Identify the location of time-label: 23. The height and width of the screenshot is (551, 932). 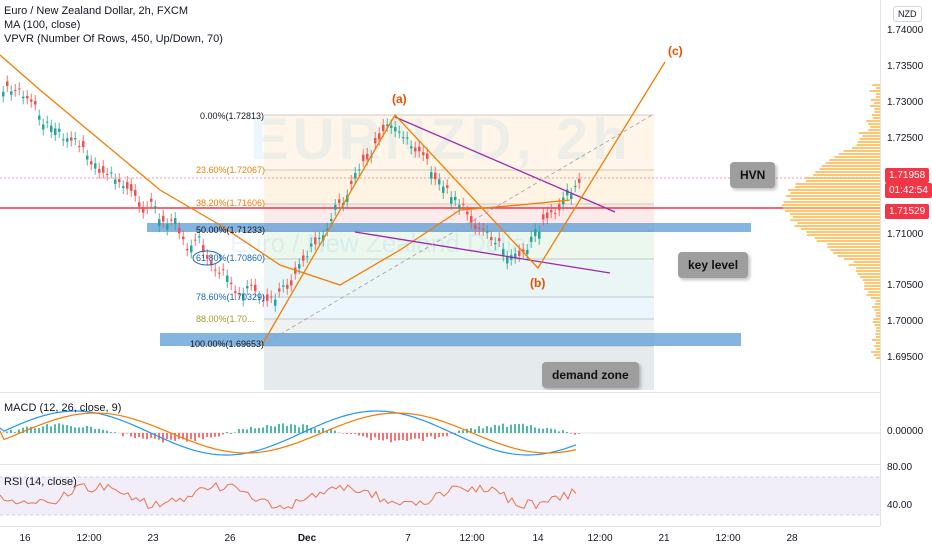
(152, 538).